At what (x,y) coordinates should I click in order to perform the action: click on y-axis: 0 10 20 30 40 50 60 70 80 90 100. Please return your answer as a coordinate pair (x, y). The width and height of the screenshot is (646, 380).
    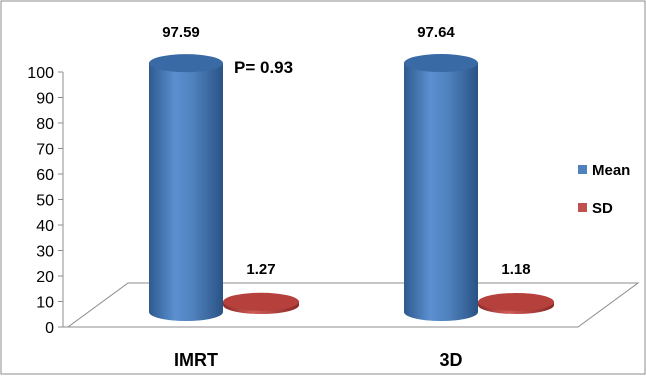
    Looking at the image, I should click on (45, 201).